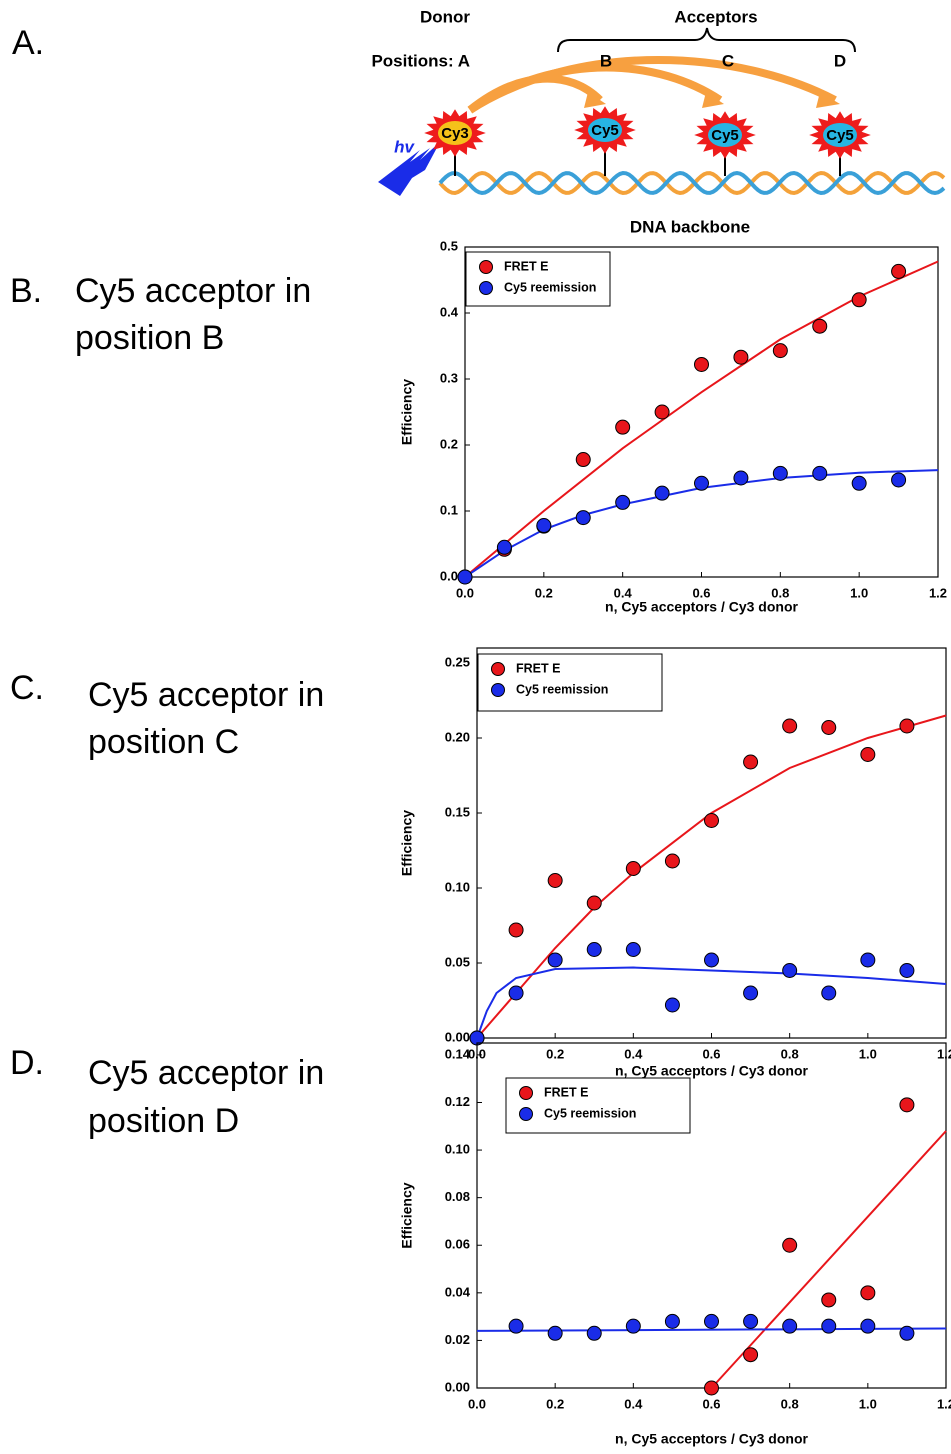 The height and width of the screenshot is (1454, 951). Describe the element at coordinates (840, 135) in the screenshot. I see `dye-label: Cy5` at that location.